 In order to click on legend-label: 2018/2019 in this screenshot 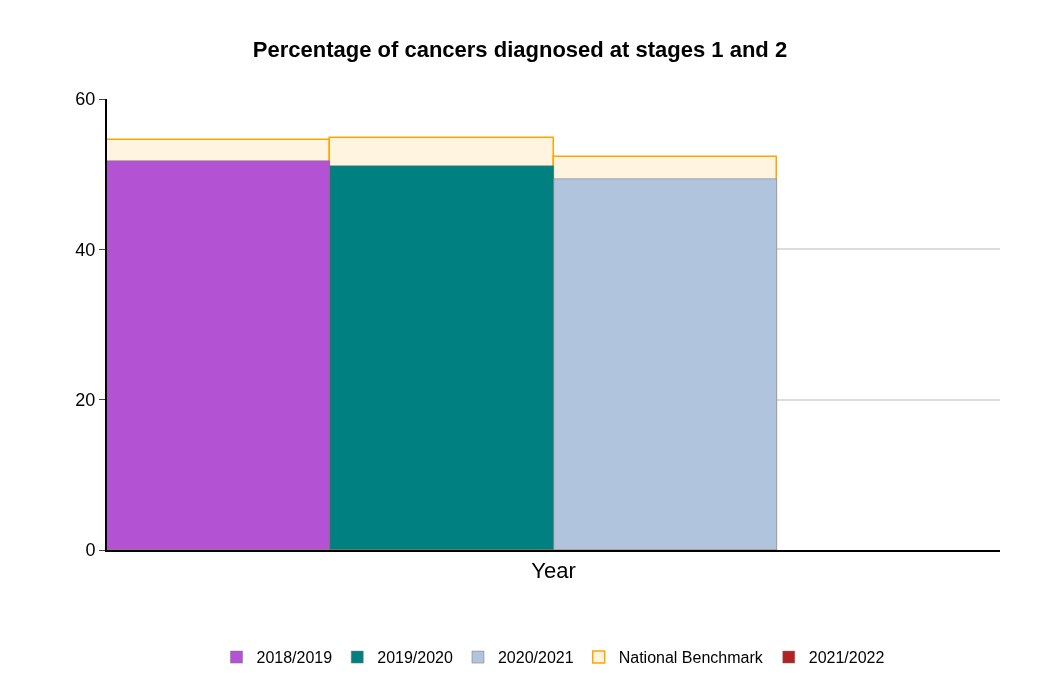, I will do `click(294, 658)`.